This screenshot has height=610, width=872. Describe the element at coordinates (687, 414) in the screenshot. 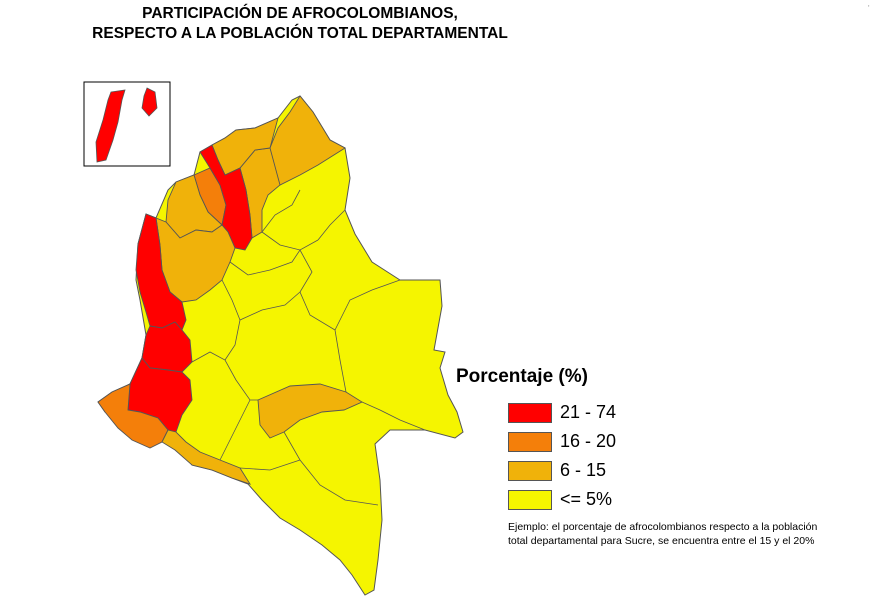

I see `legend-item: 21 - 74` at that location.